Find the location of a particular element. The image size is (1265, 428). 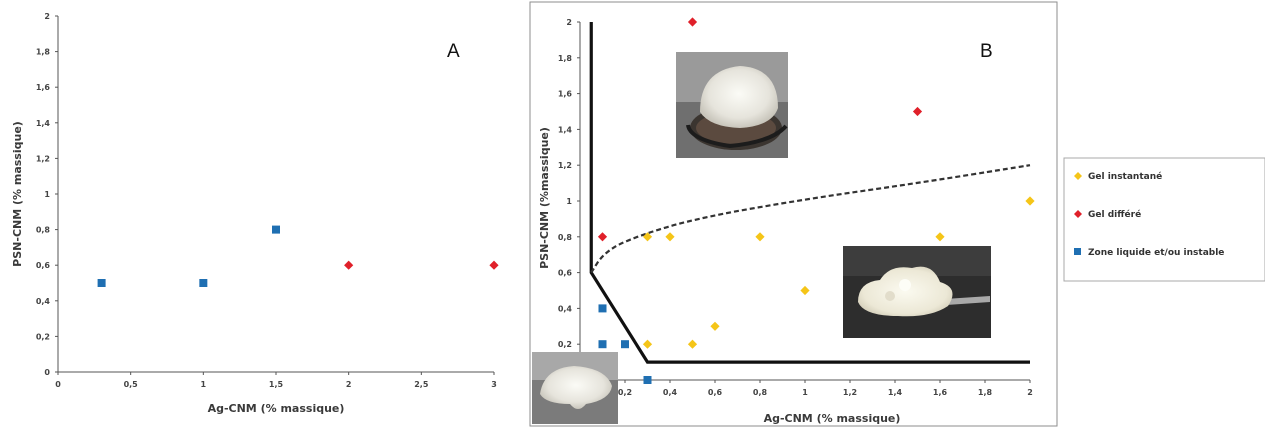

photo-top is located at coordinates (732, 105).